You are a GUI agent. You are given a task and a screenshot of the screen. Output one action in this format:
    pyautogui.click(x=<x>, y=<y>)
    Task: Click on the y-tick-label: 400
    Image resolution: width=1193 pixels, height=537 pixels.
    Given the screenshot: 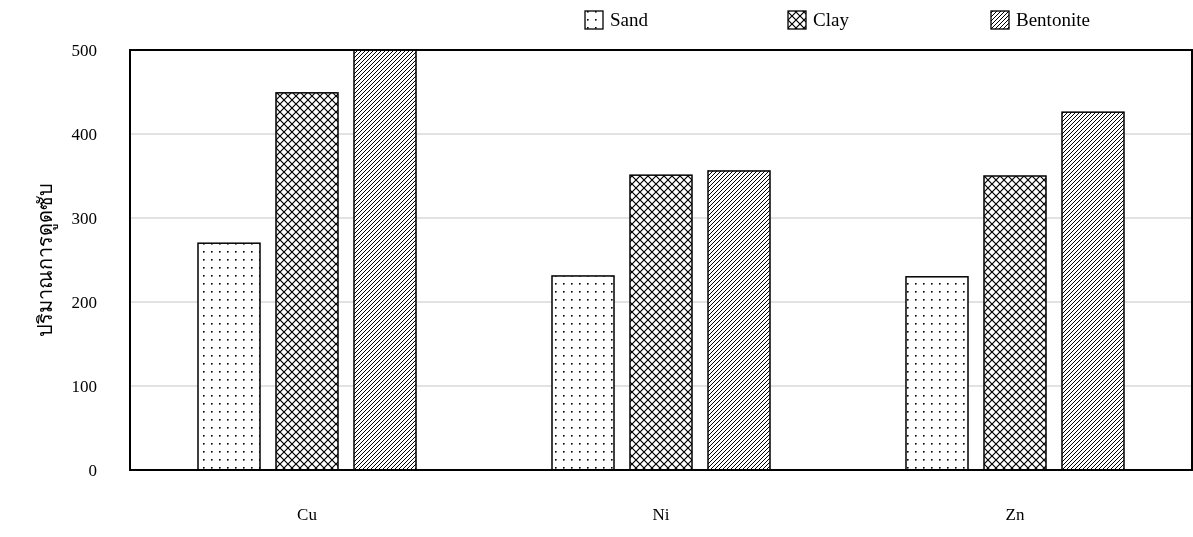 What is the action you would take?
    pyautogui.click(x=84, y=134)
    